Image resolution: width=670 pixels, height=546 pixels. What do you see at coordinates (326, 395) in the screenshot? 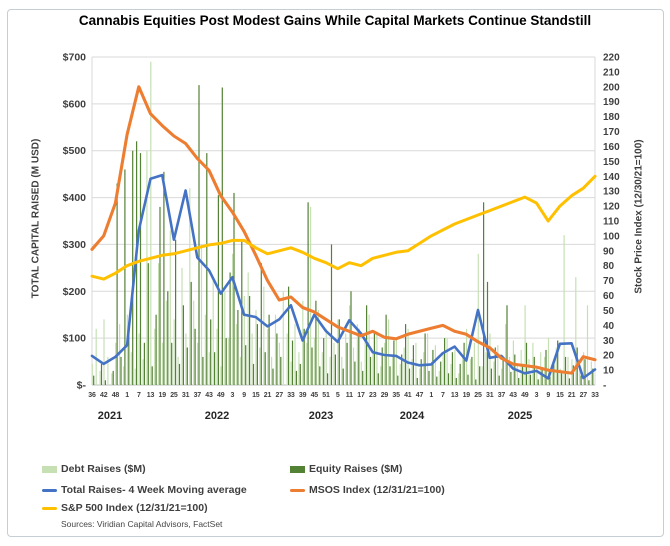
I see `svg-text: 51` at bounding box center [326, 395].